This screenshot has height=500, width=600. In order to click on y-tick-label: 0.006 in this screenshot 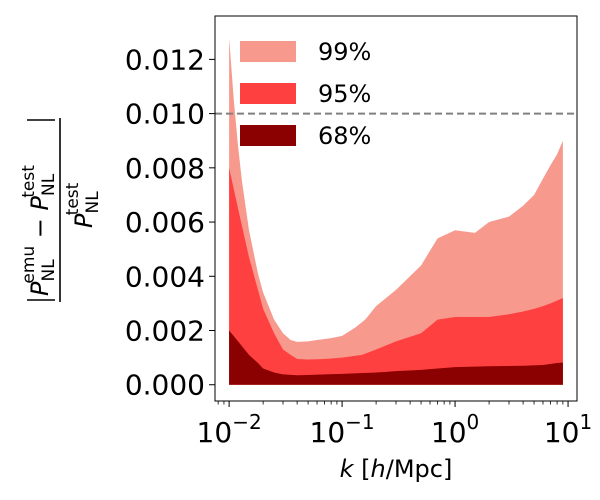, I will do `click(165, 222)`.